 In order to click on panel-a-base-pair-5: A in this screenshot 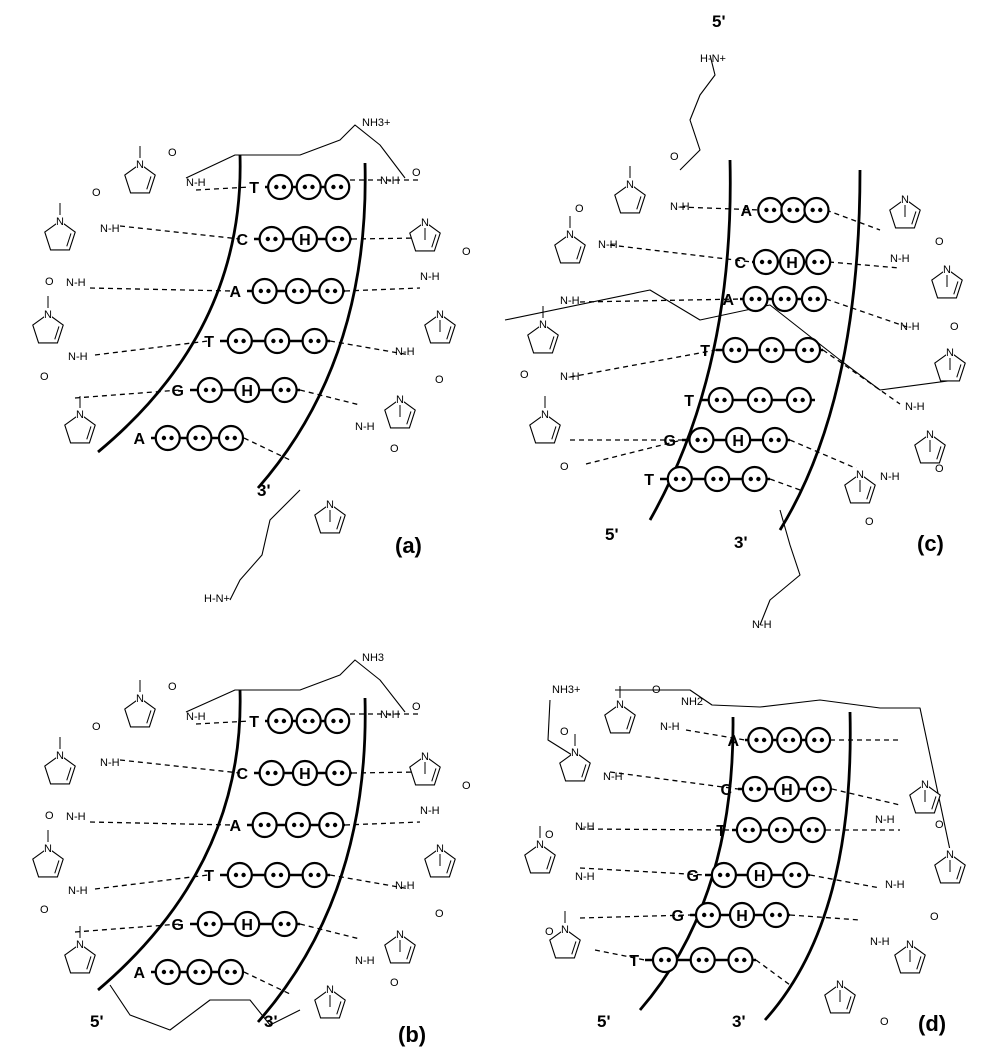, I will do `click(189, 438)`.